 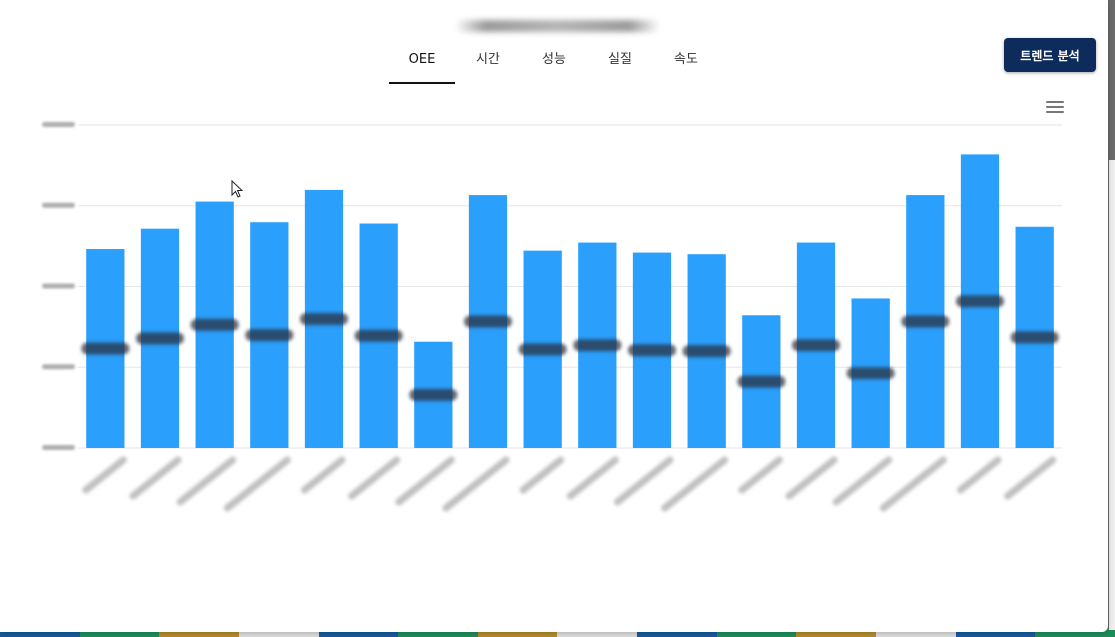 What do you see at coordinates (488, 59) in the screenshot?
I see `tab-time: 시간` at bounding box center [488, 59].